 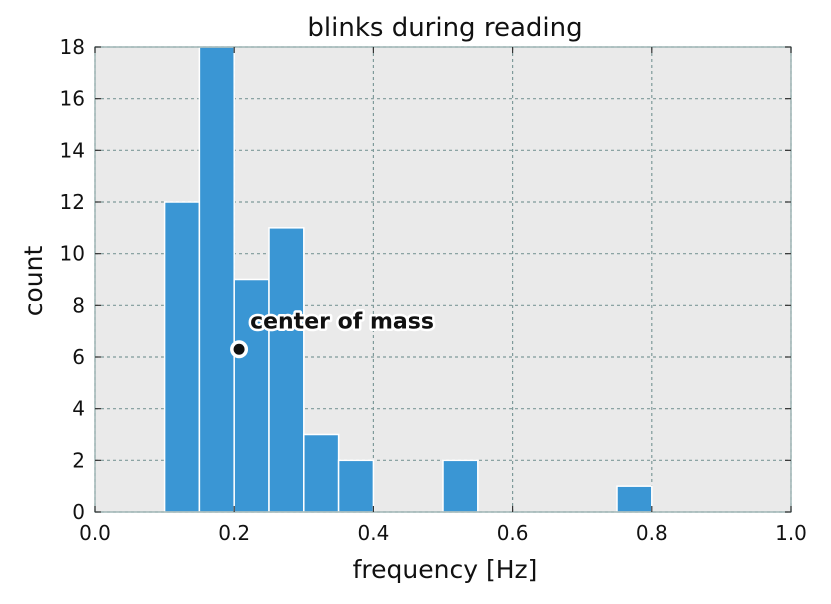 What do you see at coordinates (791, 533) in the screenshot?
I see `x-tick-label: 1.0` at bounding box center [791, 533].